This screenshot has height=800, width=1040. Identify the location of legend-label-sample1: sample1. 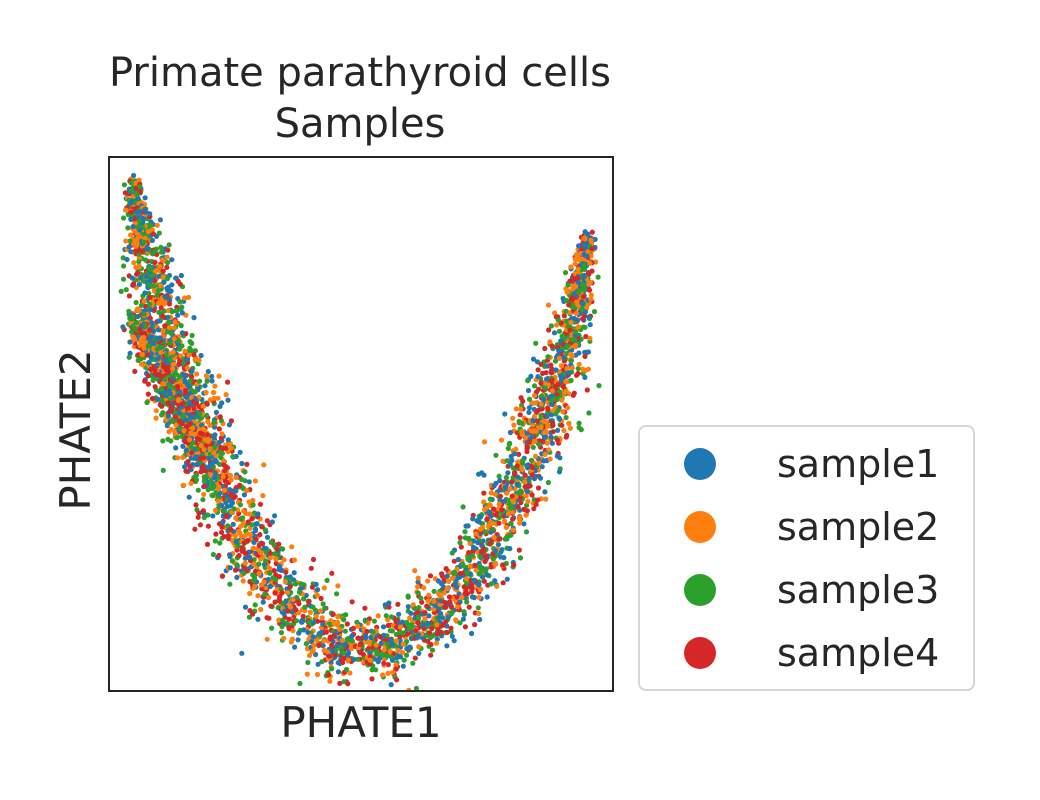
(858, 464).